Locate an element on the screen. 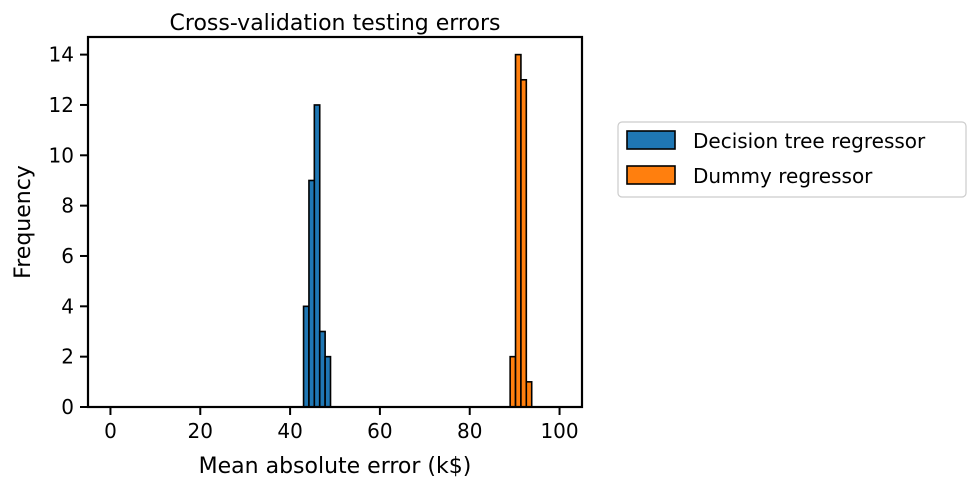 This screenshot has width=976, height=486. y-tick-label: 10 is located at coordinates (61, 155).